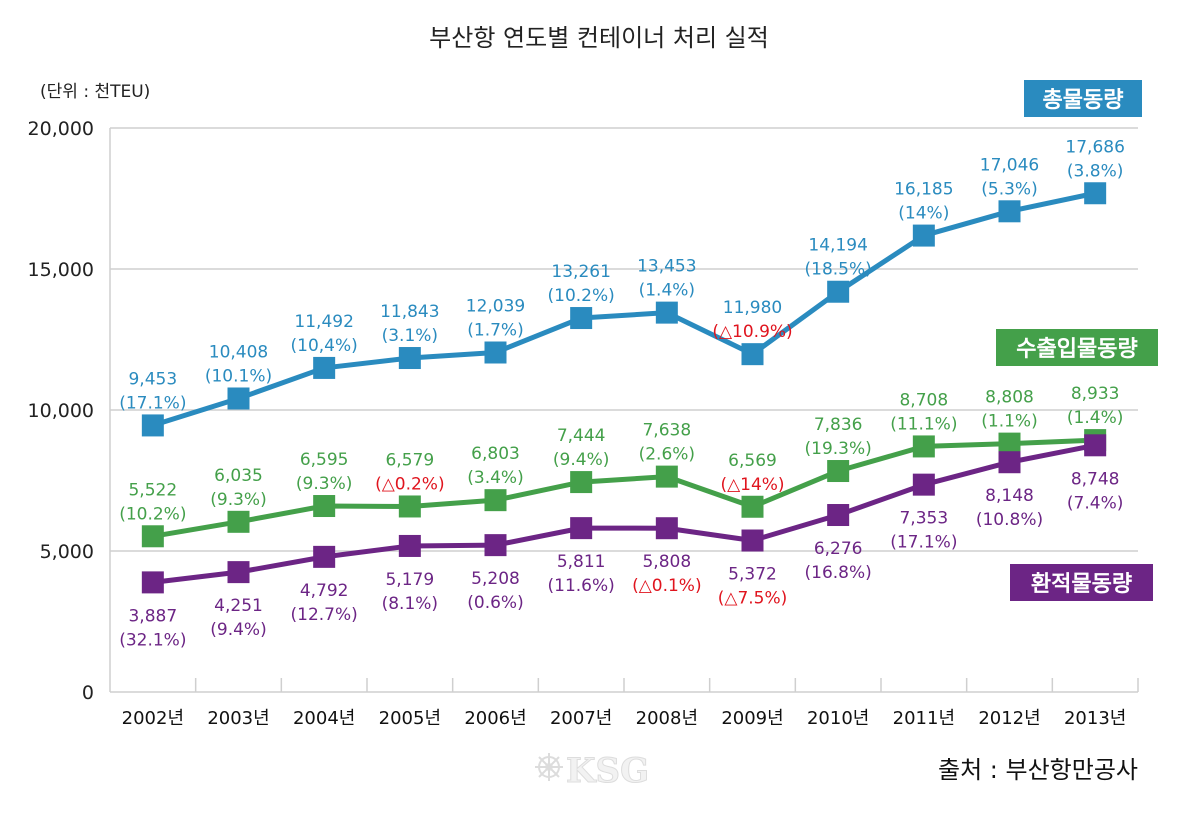 The width and height of the screenshot is (1198, 816). I want to click on x-tick-label: 2011년, so click(924, 718).